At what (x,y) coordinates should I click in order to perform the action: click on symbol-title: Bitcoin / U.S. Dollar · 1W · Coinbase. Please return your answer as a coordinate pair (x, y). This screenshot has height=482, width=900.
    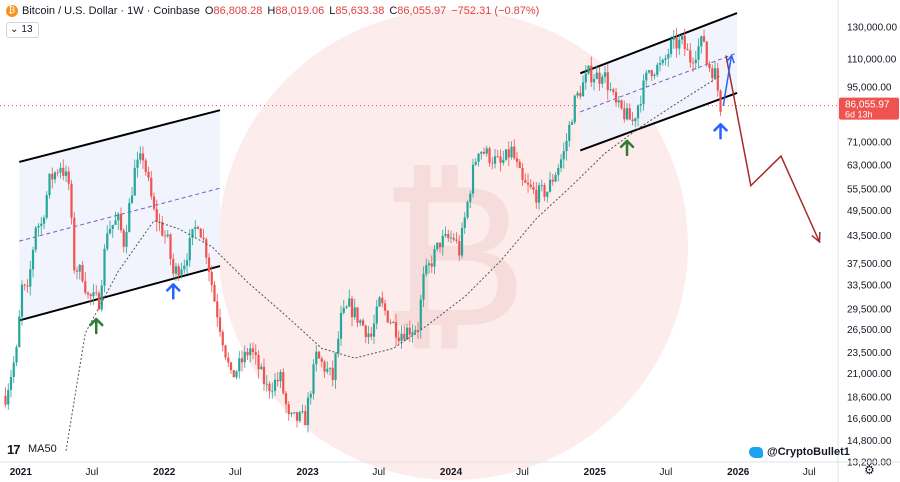
    Looking at the image, I should click on (111, 11).